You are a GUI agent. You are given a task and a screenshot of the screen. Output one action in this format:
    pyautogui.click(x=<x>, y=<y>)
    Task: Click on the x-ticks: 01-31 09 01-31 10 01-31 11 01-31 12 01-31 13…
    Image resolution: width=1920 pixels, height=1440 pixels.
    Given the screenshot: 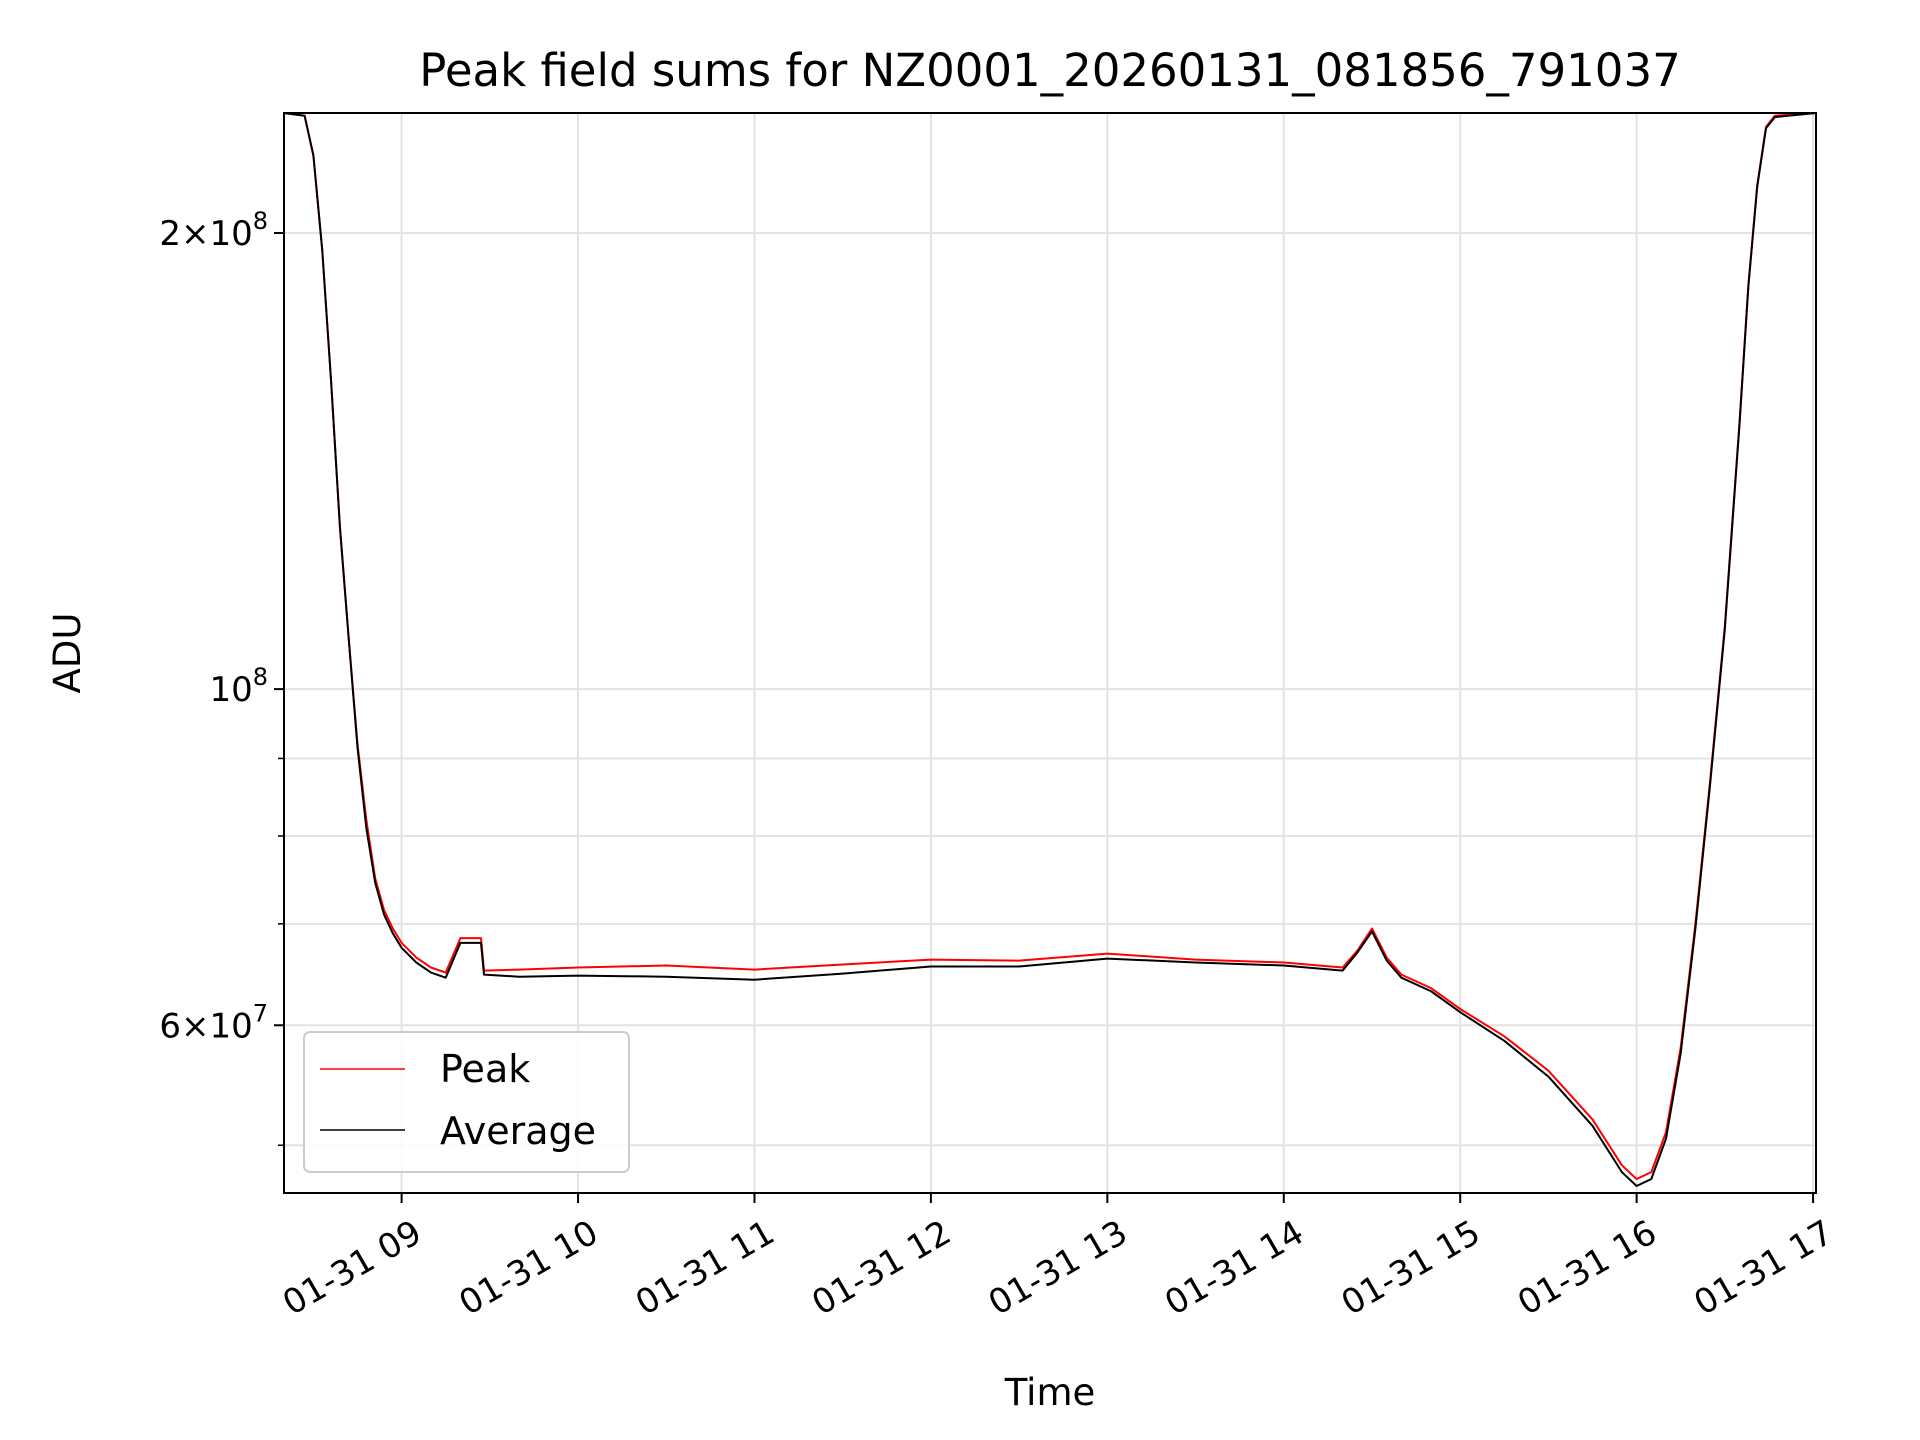 What is the action you would take?
    pyautogui.click(x=1058, y=1258)
    